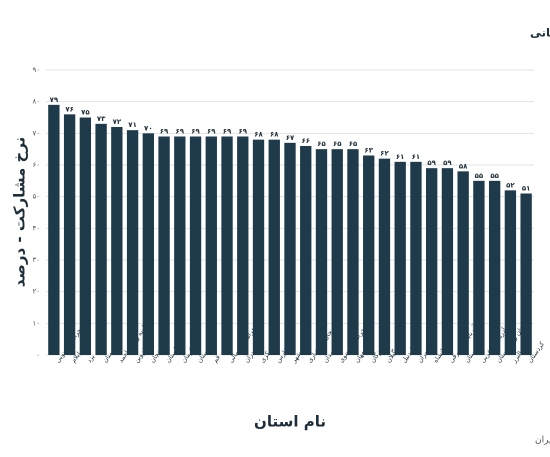 The height and width of the screenshot is (457, 550). I want to click on y-tick-label: ۲۰, so click(36, 292).